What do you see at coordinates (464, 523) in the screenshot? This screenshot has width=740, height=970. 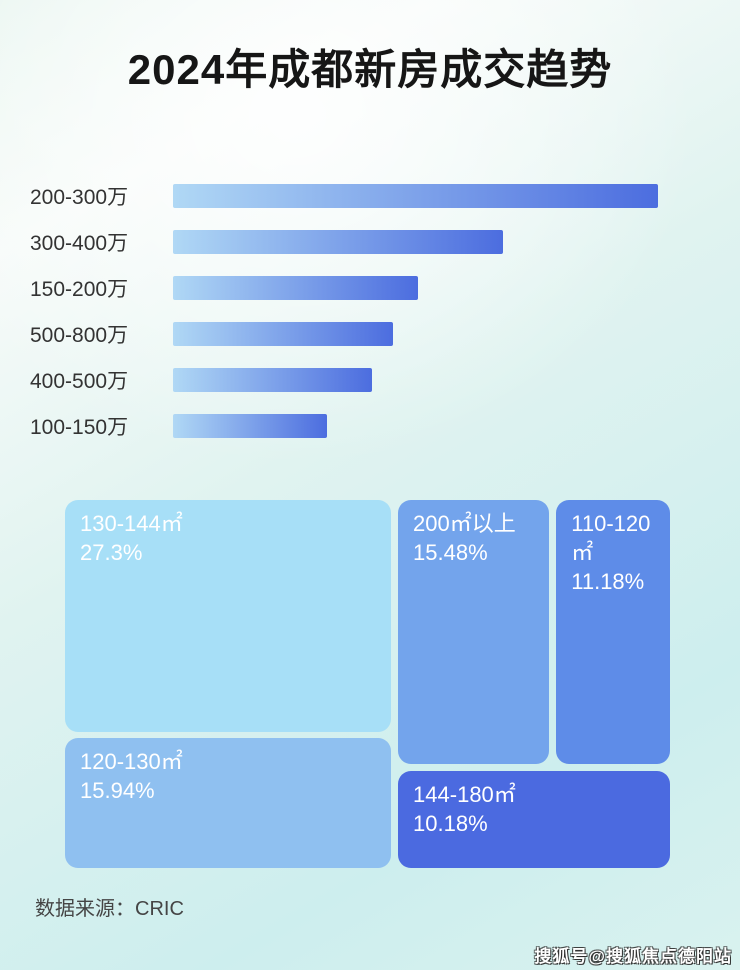 I see `tile-label: 200㎡以上` at bounding box center [464, 523].